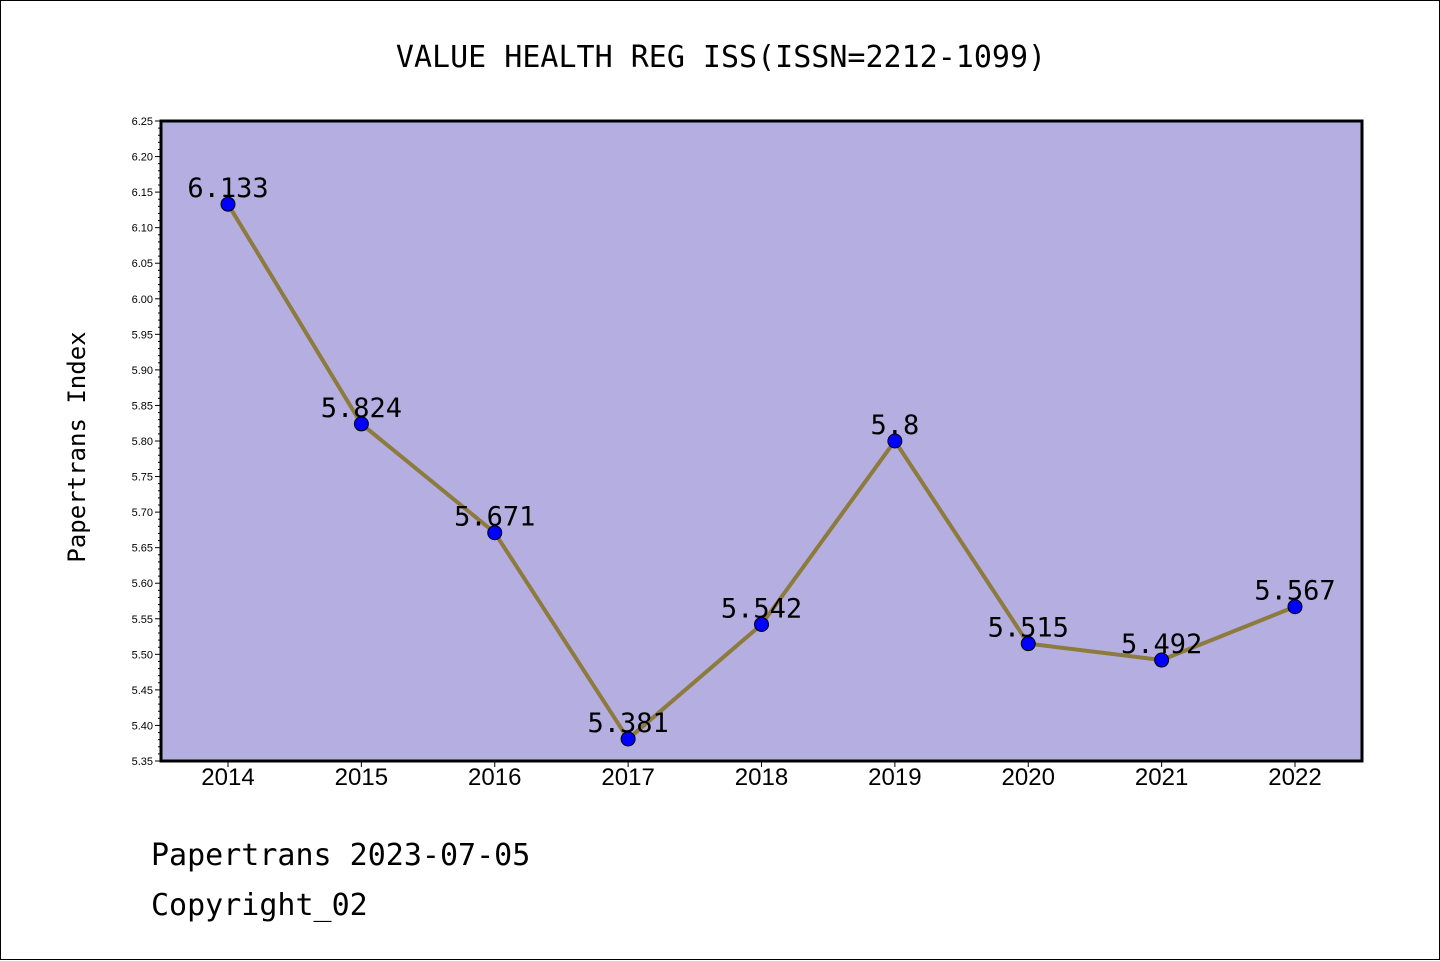 This screenshot has width=1440, height=961. Describe the element at coordinates (1294, 591) in the screenshot. I see `data-label: 5.567` at that location.